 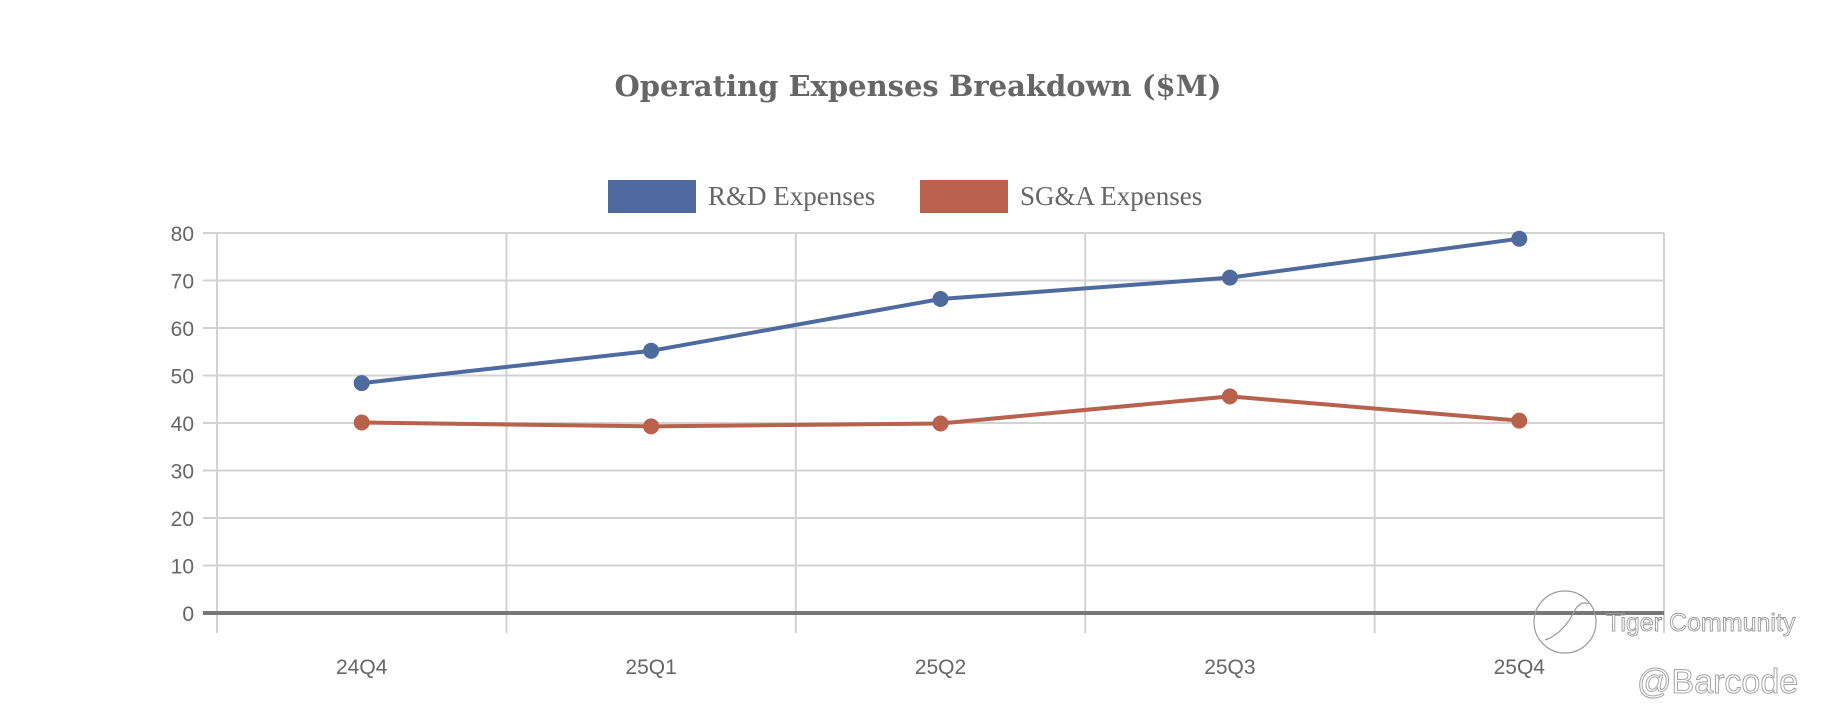 I want to click on y-tick-label: 30, so click(x=182, y=472).